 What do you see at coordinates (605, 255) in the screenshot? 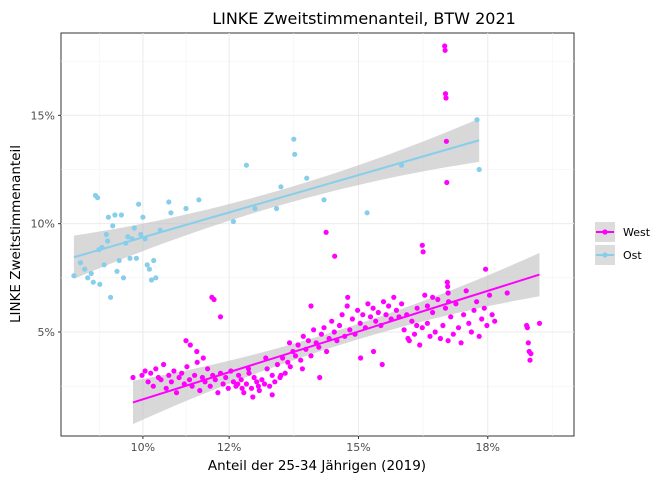
I see `legend-point-ost` at bounding box center [605, 255].